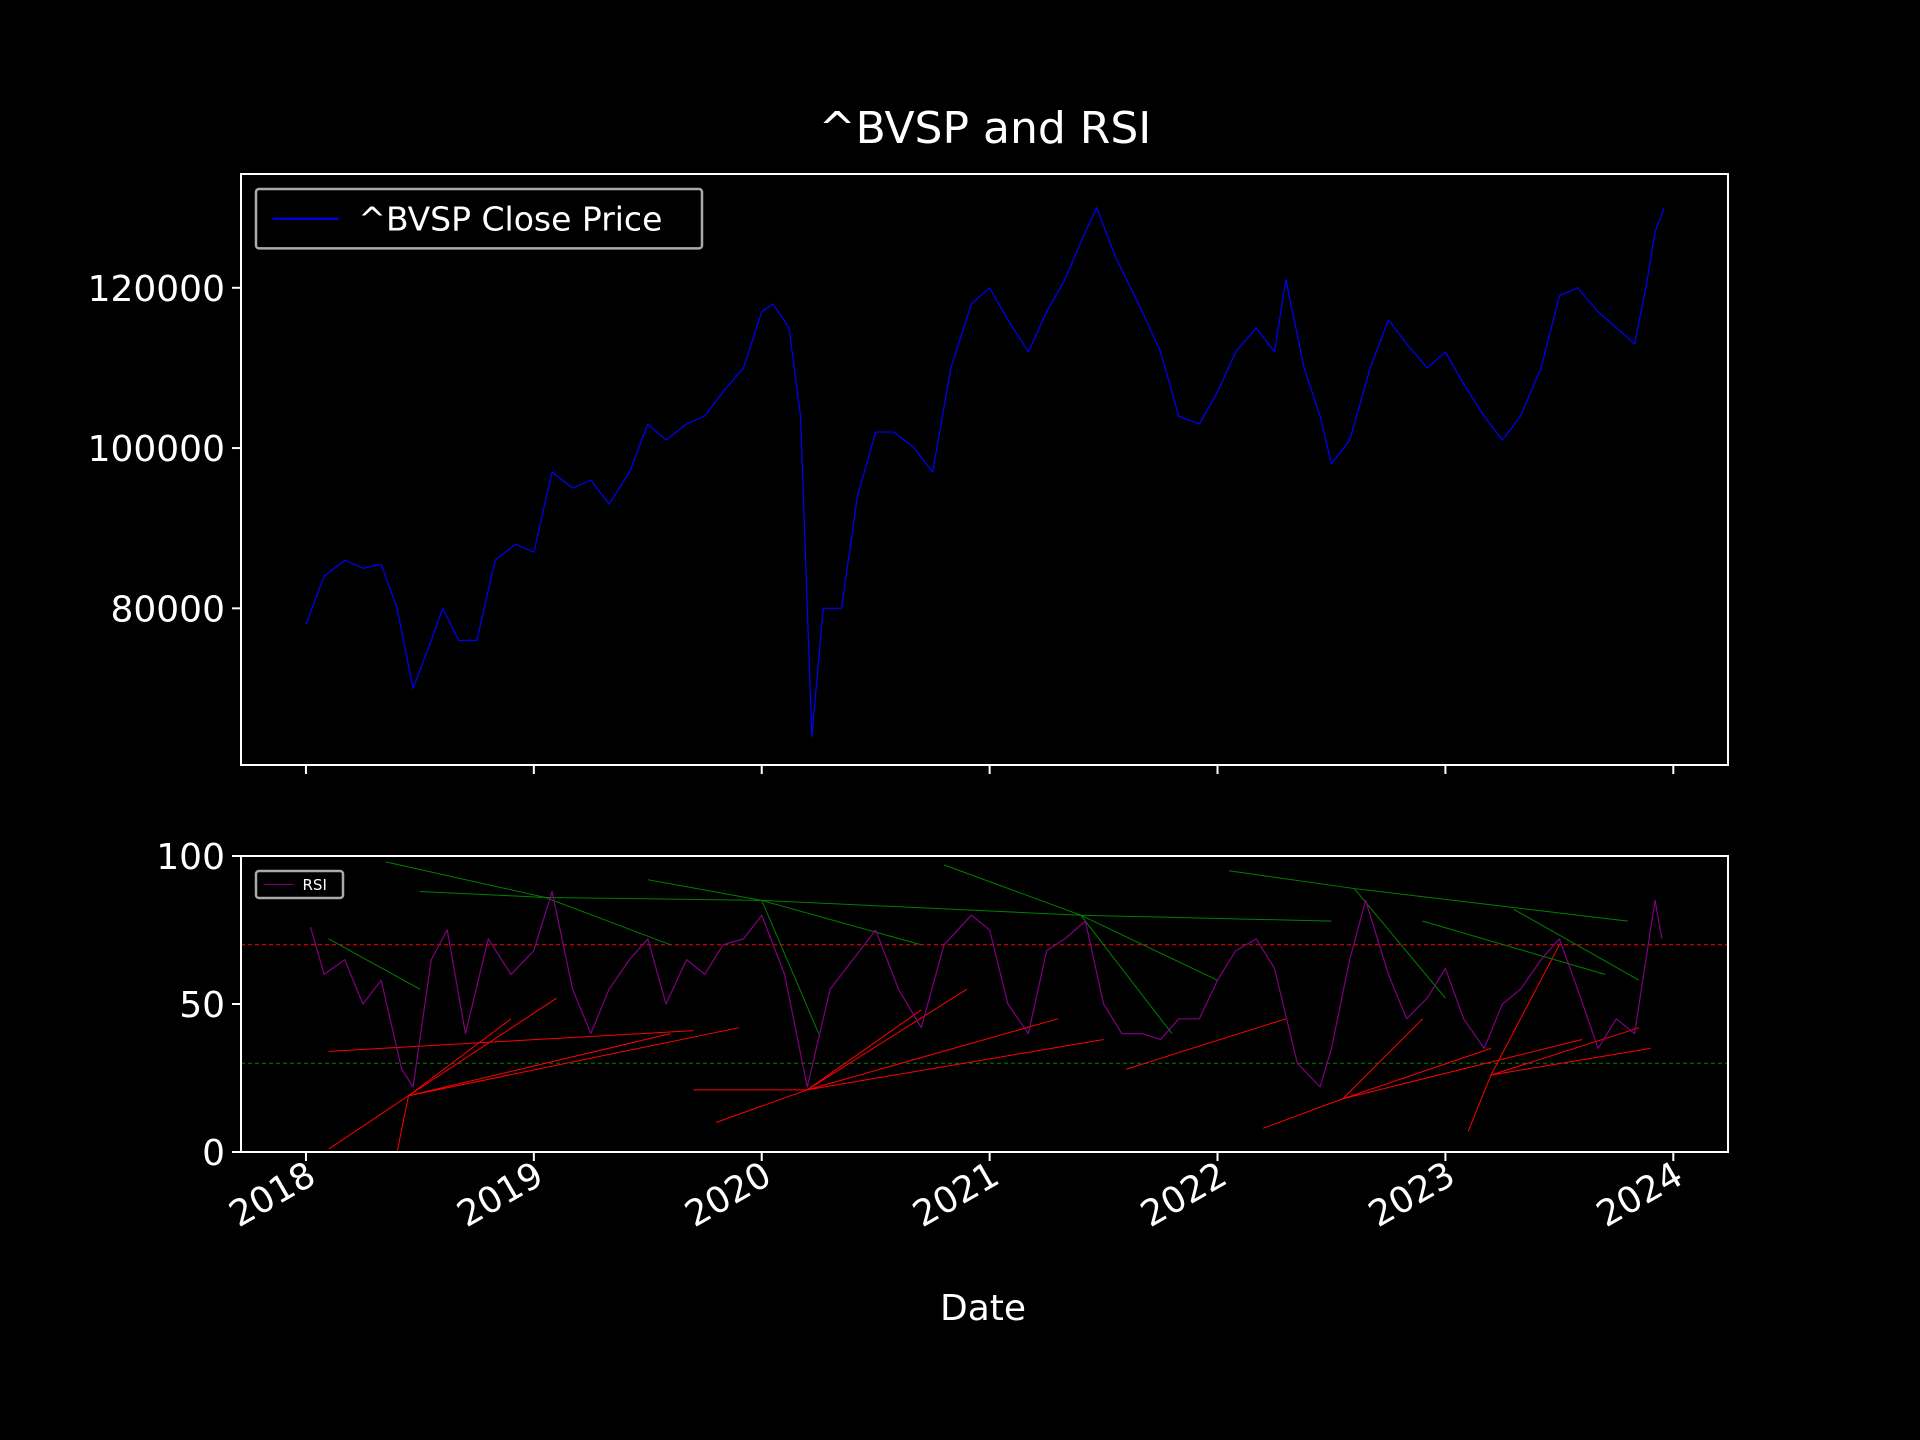 The width and height of the screenshot is (1920, 1440). I want to click on y-tick-label: 50, so click(202, 1005).